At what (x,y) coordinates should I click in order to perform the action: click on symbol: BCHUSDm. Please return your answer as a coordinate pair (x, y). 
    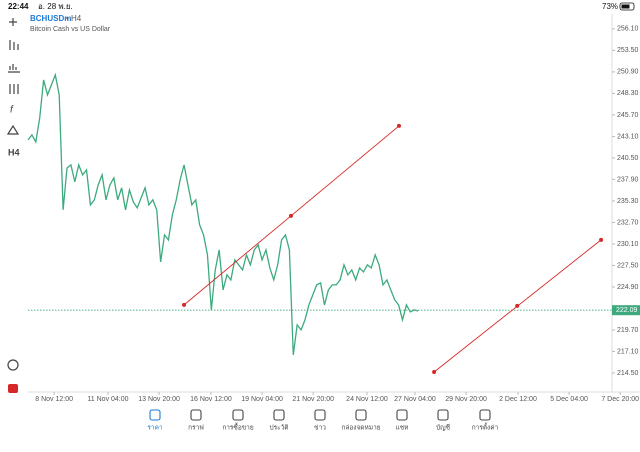
    Looking at the image, I should click on (50, 18).